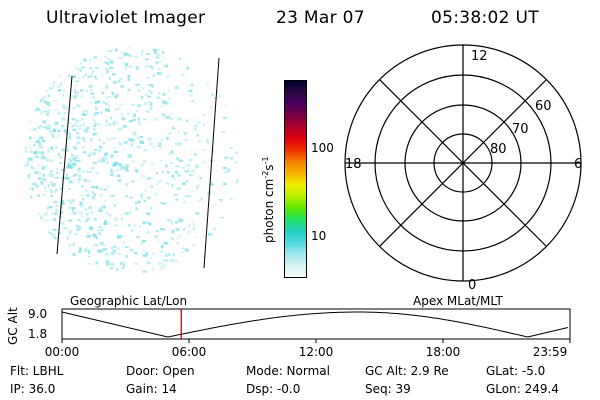  Describe the element at coordinates (64, 165) in the screenshot. I see `left-boundary-line` at that location.